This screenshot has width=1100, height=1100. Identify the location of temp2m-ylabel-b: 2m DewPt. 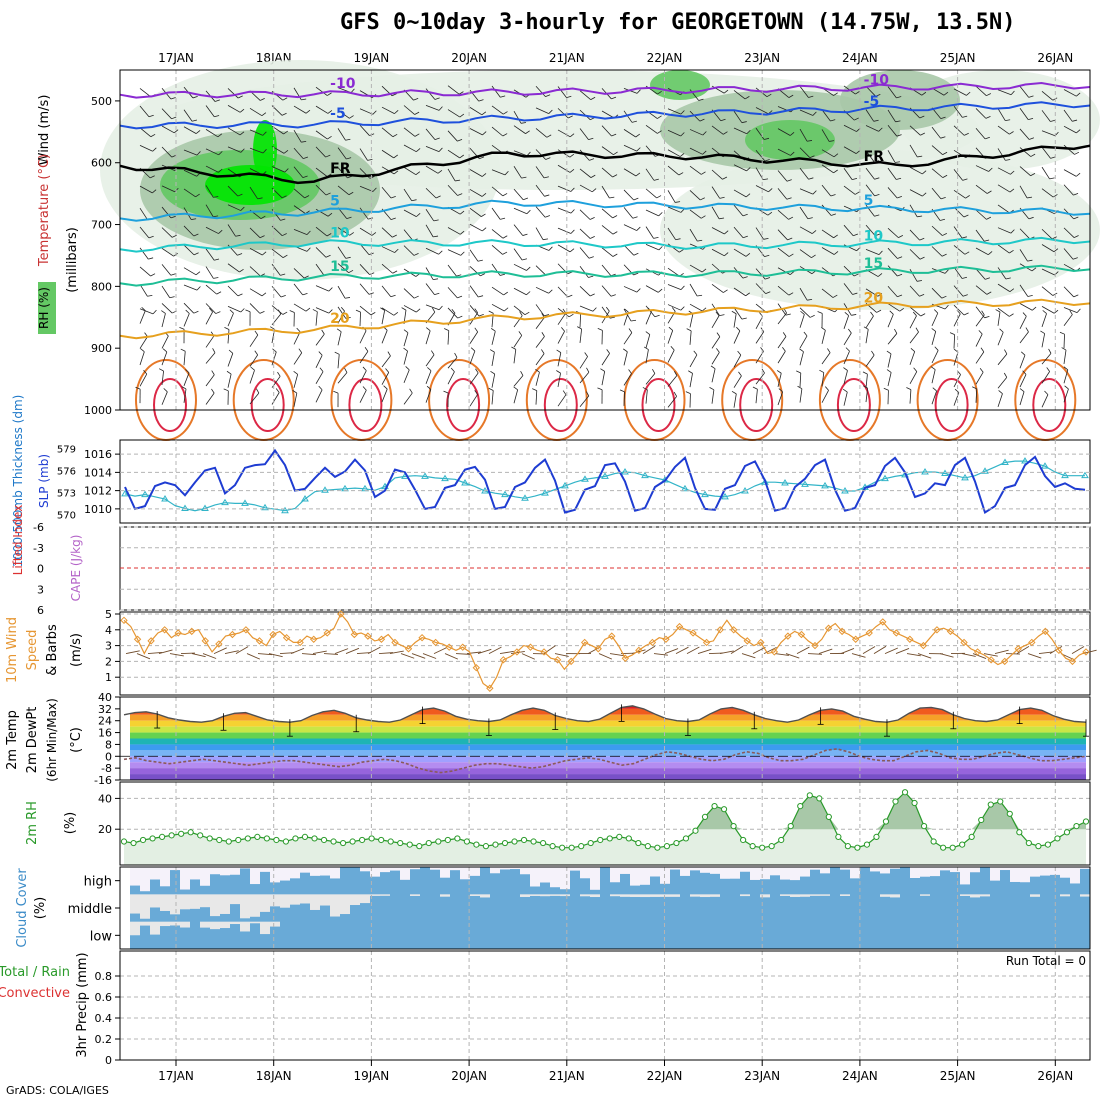
(32, 740).